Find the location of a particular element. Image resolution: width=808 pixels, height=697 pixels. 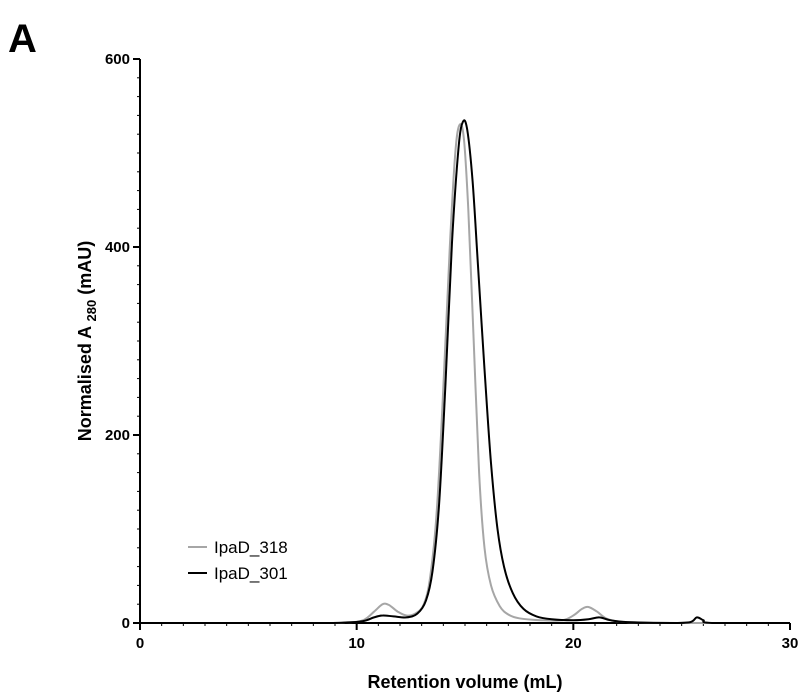

x-tick-label: 20 is located at coordinates (573, 643).